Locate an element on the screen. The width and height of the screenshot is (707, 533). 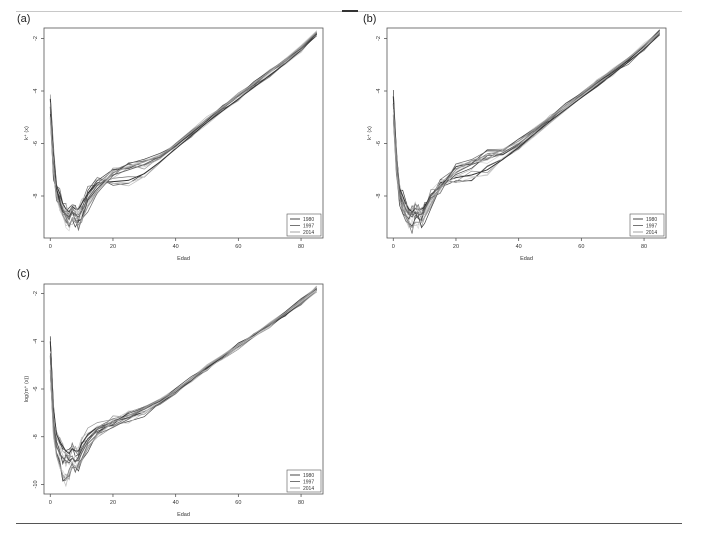
top-rule-mark is located at coordinates (350, 11).